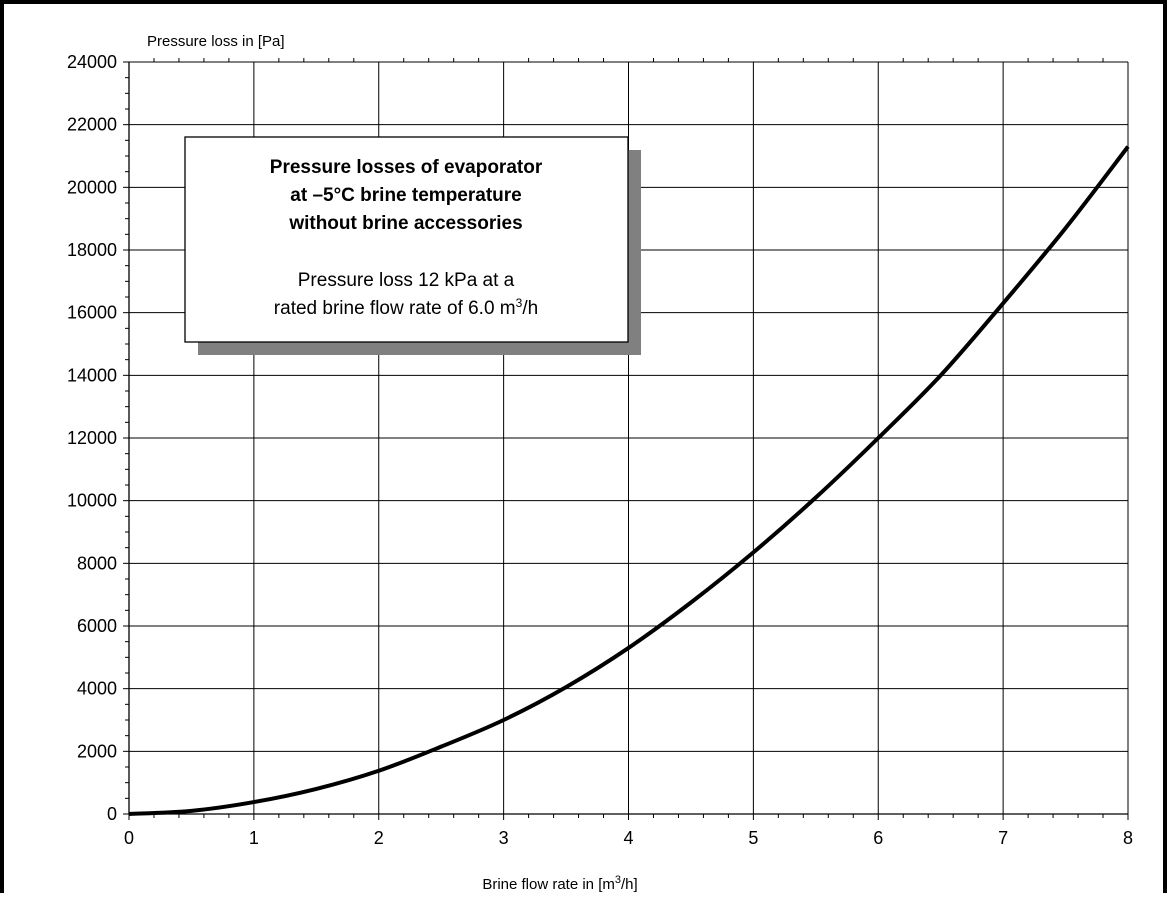 This screenshot has height=898, width=1167. What do you see at coordinates (379, 838) in the screenshot?
I see `x-tick-label: 2` at bounding box center [379, 838].